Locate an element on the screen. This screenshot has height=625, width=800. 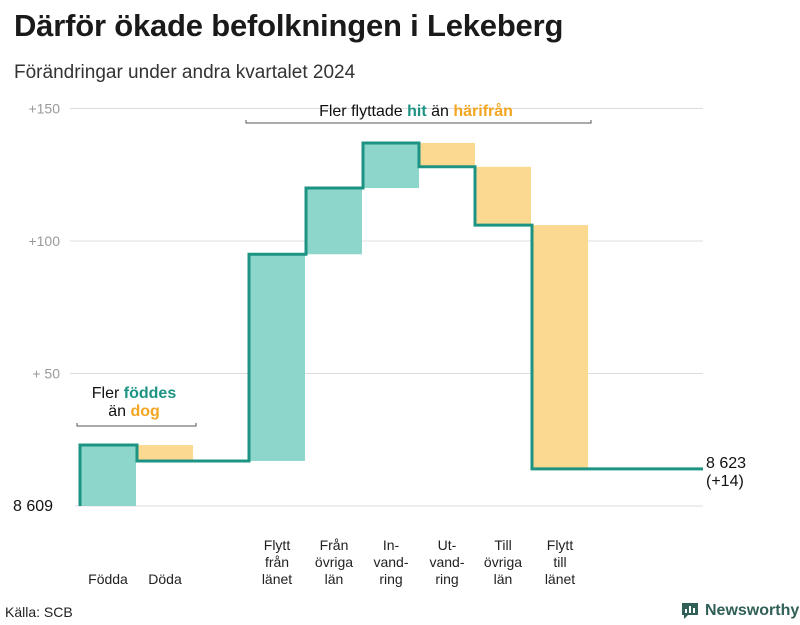
y-tick-label: 8 609 is located at coordinates (33, 506).